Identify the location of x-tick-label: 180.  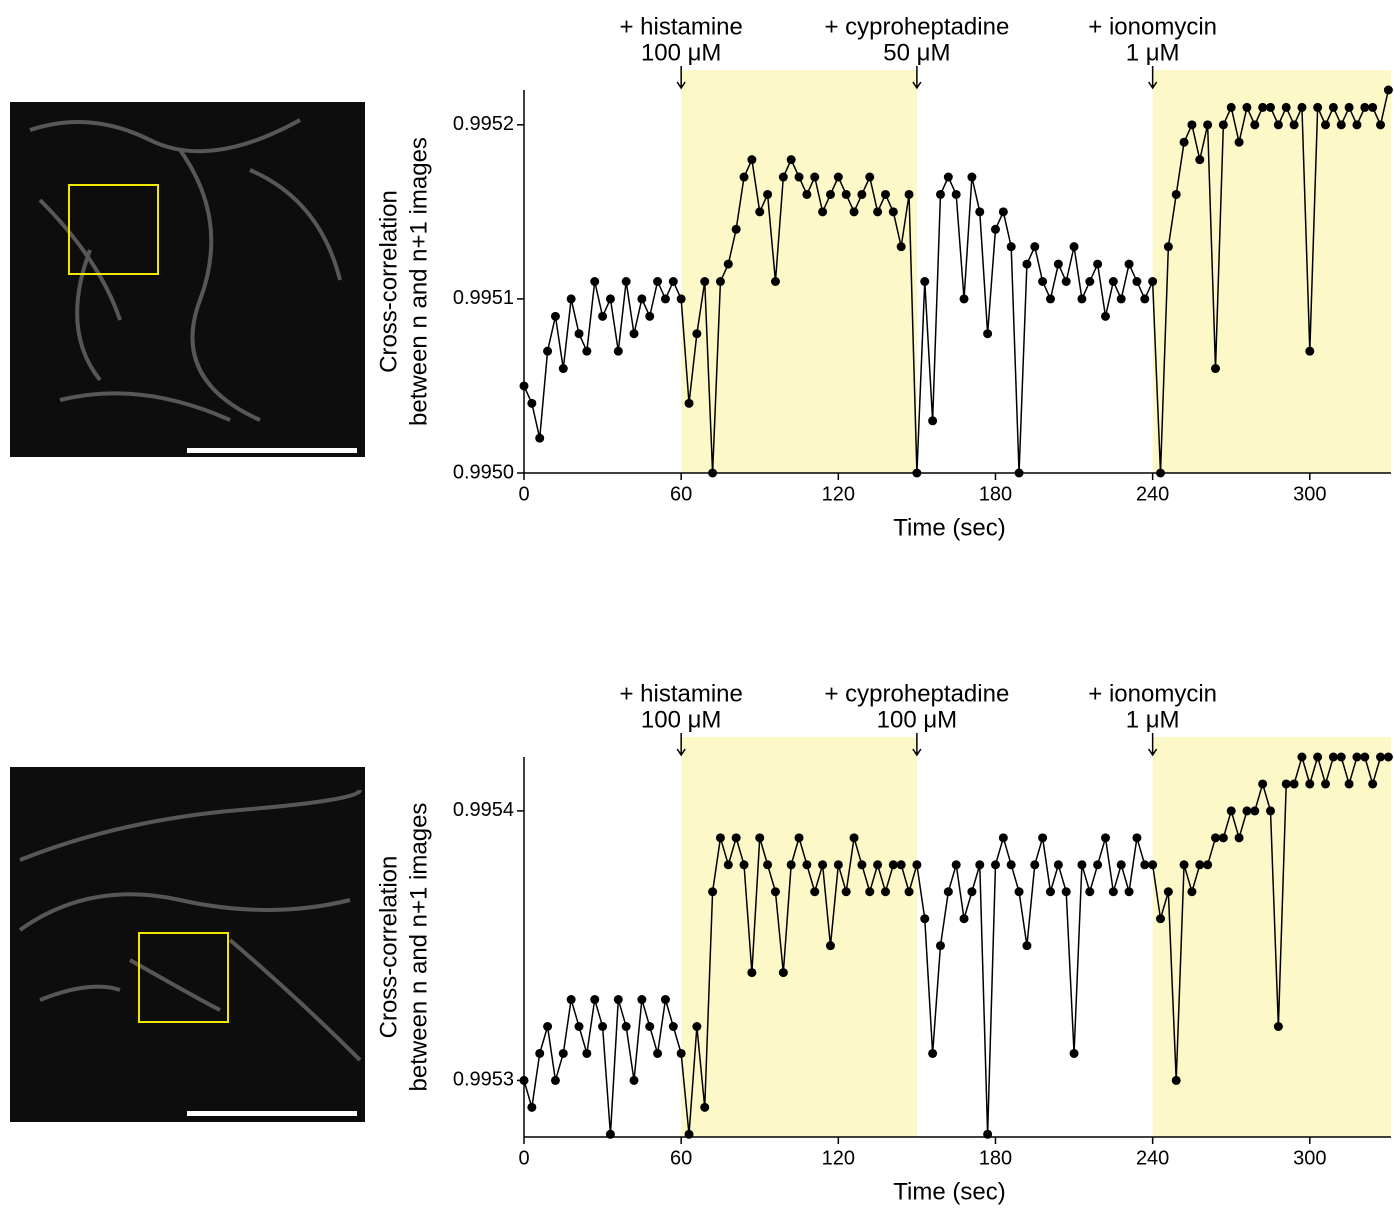
(995, 494).